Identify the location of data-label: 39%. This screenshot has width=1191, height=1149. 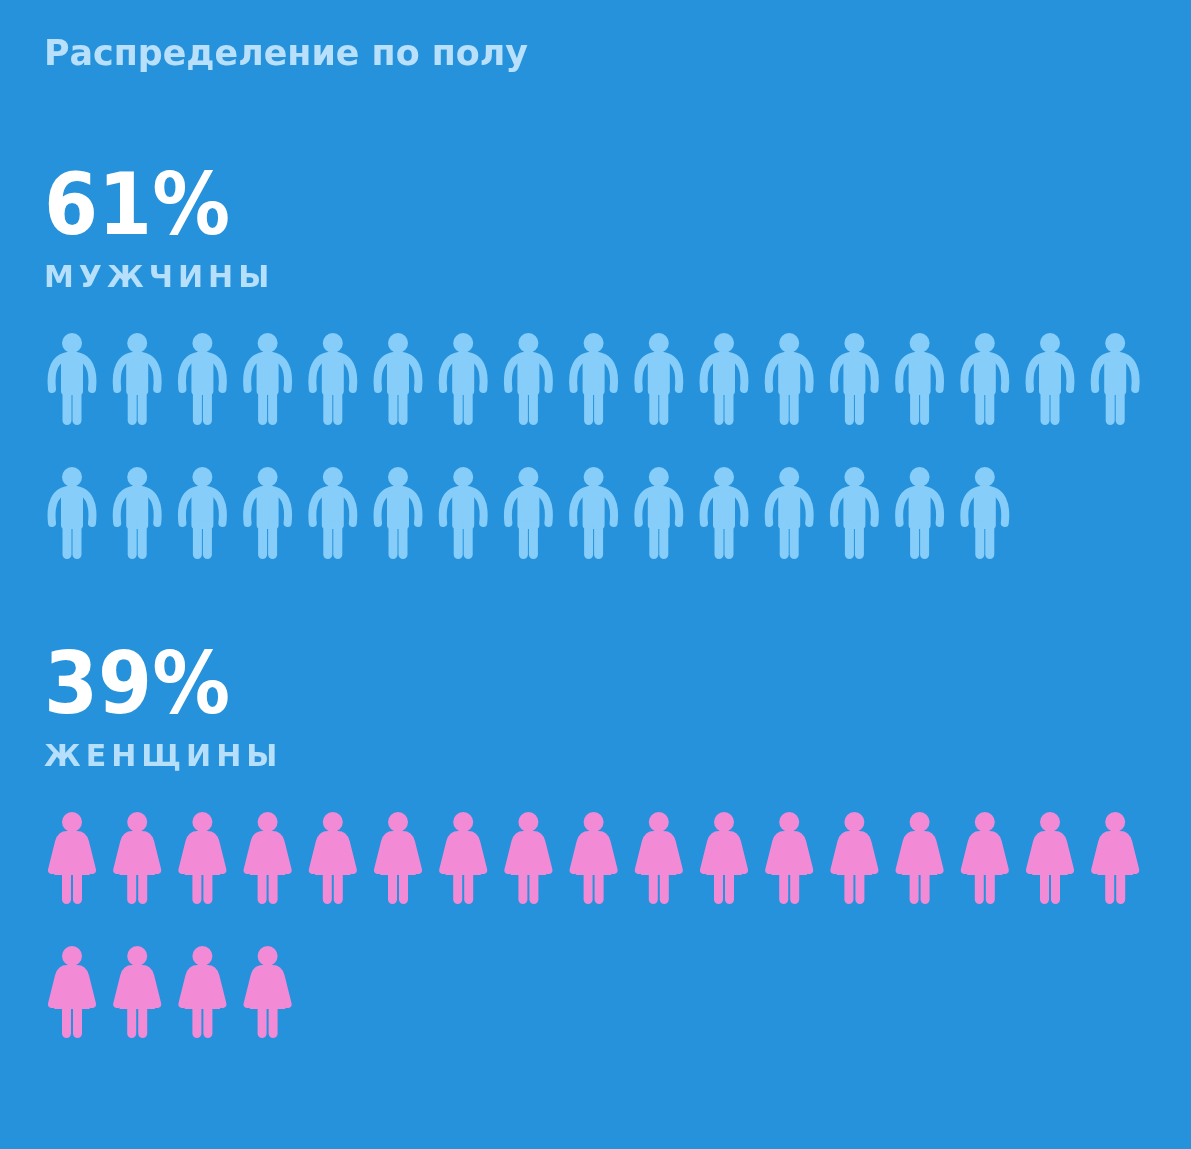
(147, 683).